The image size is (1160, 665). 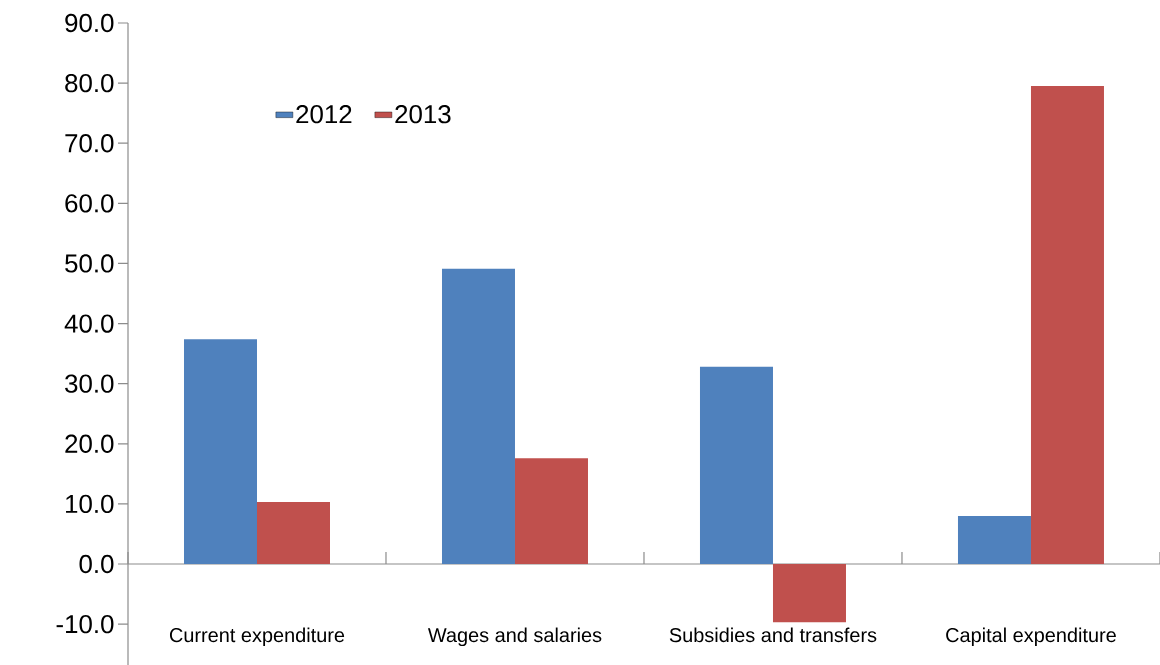 I want to click on legend-label: 2012, so click(x=324, y=114).